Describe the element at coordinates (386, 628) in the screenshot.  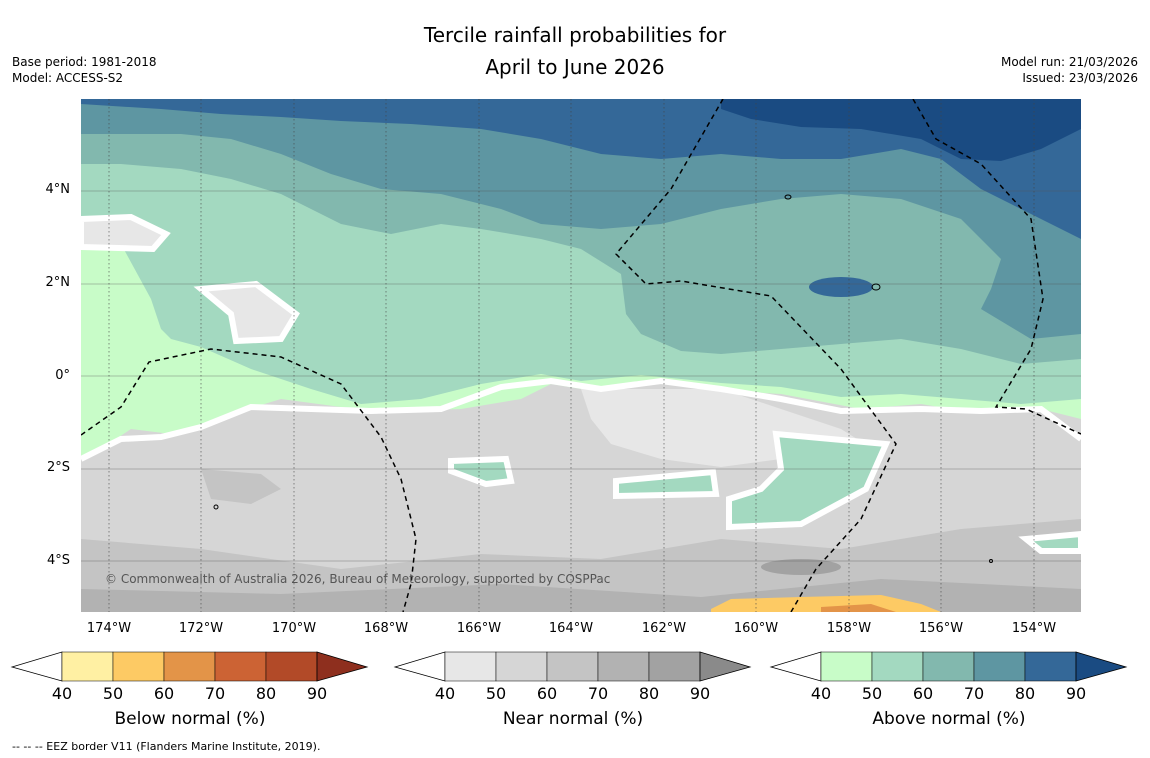
I see `lon-tick-168w: 168°W` at that location.